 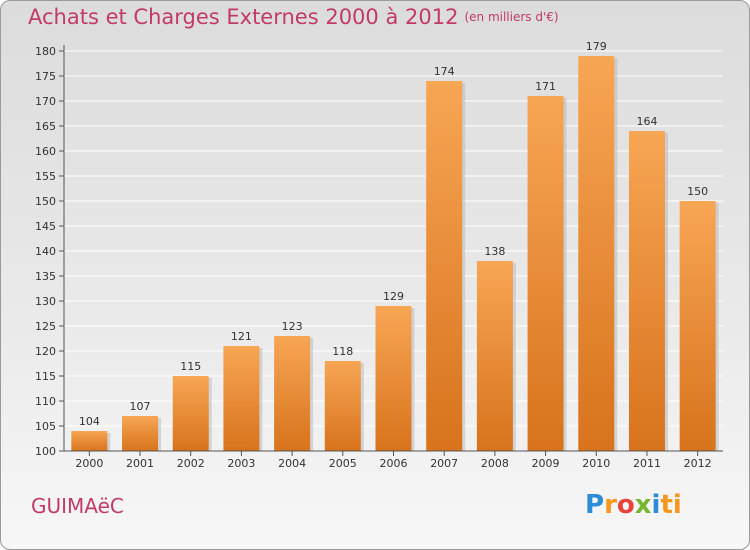 I want to click on x-tick-label: 2006, so click(x=394, y=463).